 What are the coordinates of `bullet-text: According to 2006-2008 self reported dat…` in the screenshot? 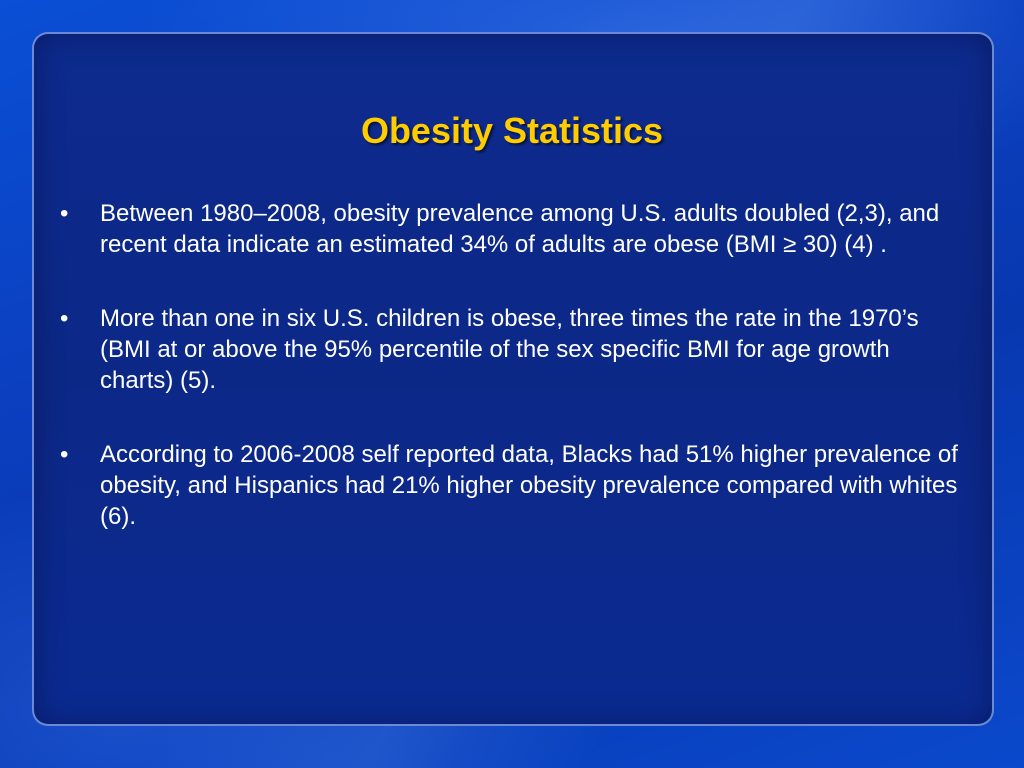 It's located at (529, 485).